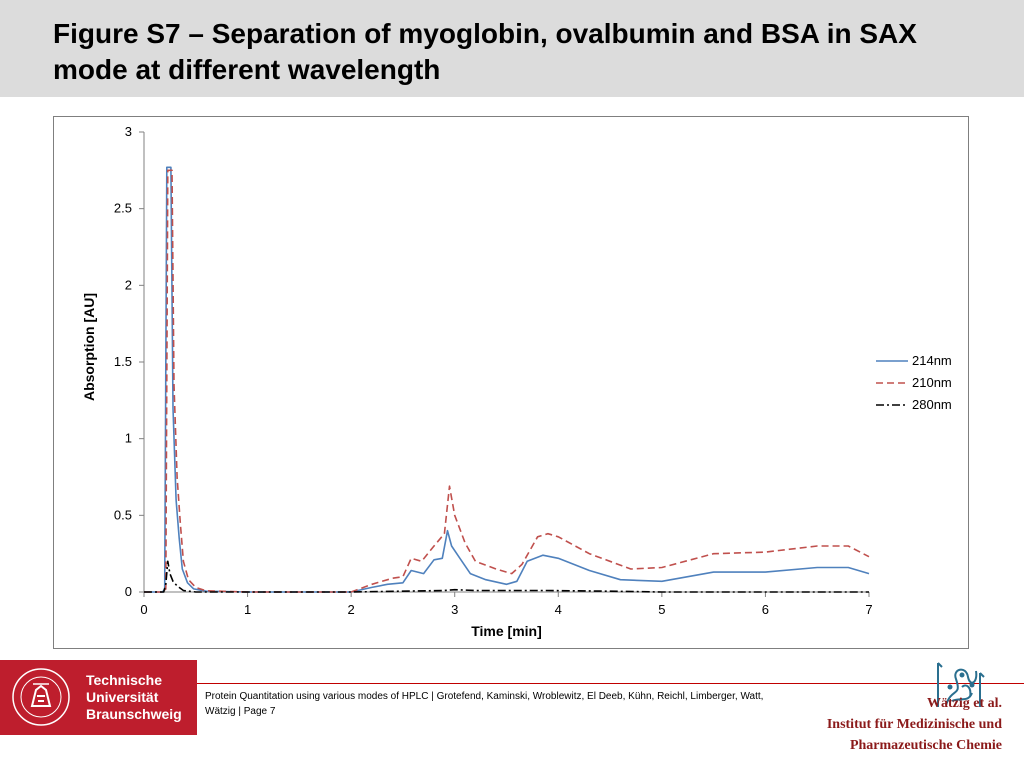 The width and height of the screenshot is (1024, 768). Describe the element at coordinates (247, 609) in the screenshot. I see `x-tick-label: 1` at that location.